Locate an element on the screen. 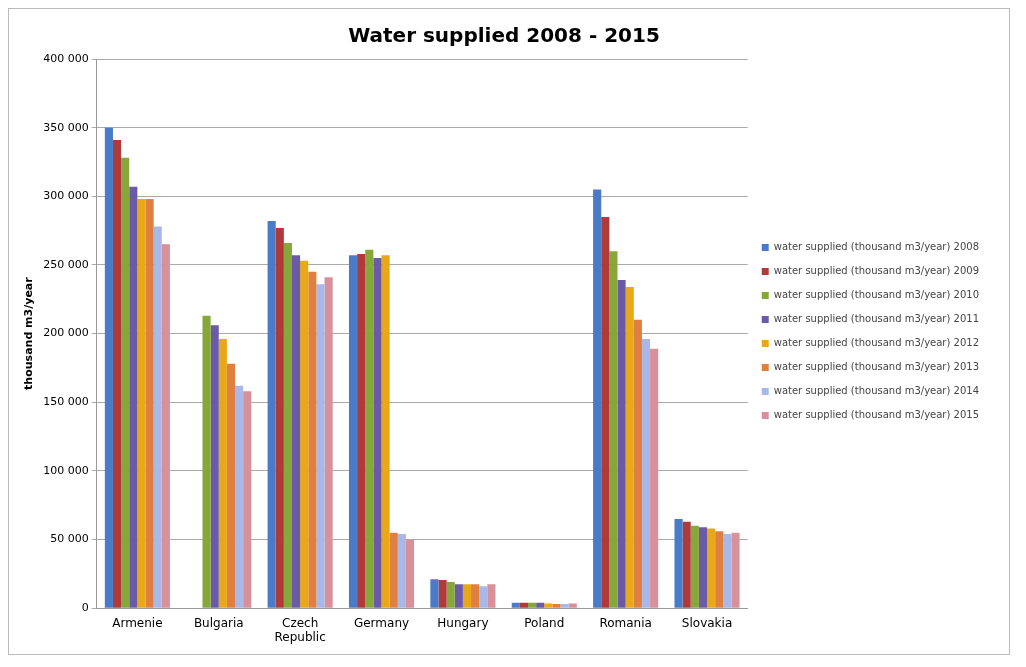 This screenshot has width=1026, height=667. x-tick-label: Bulgaria is located at coordinates (218, 622).